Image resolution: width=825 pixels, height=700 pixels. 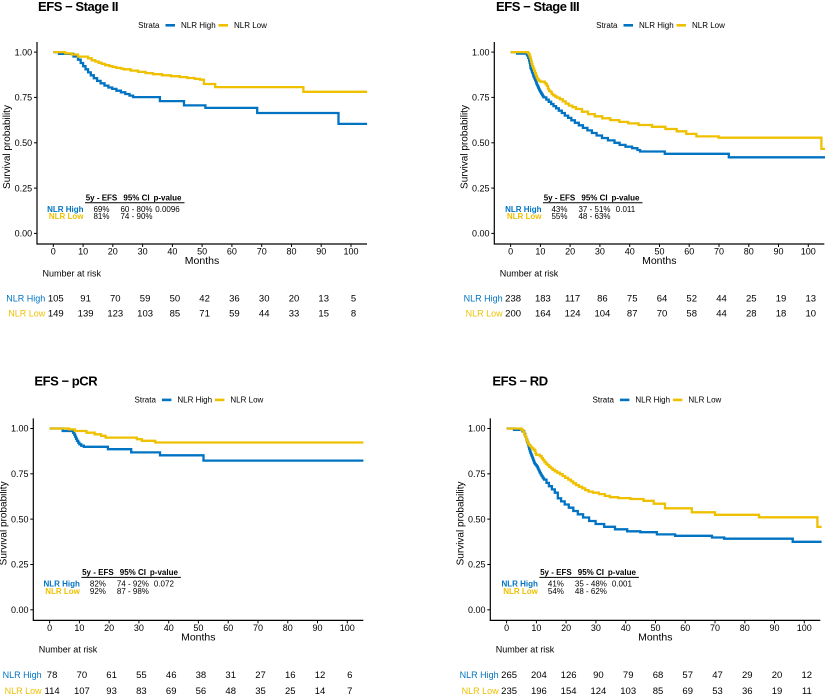 What do you see at coordinates (133, 572) in the screenshot?
I see `svg-text: 95% CI` at bounding box center [133, 572].